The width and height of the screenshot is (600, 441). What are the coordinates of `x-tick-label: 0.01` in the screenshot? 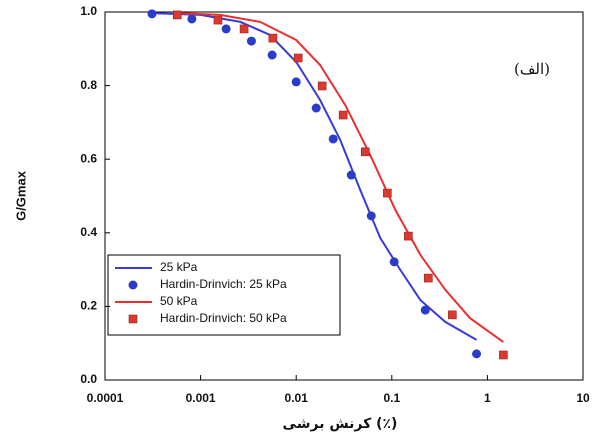 It's located at (297, 398).